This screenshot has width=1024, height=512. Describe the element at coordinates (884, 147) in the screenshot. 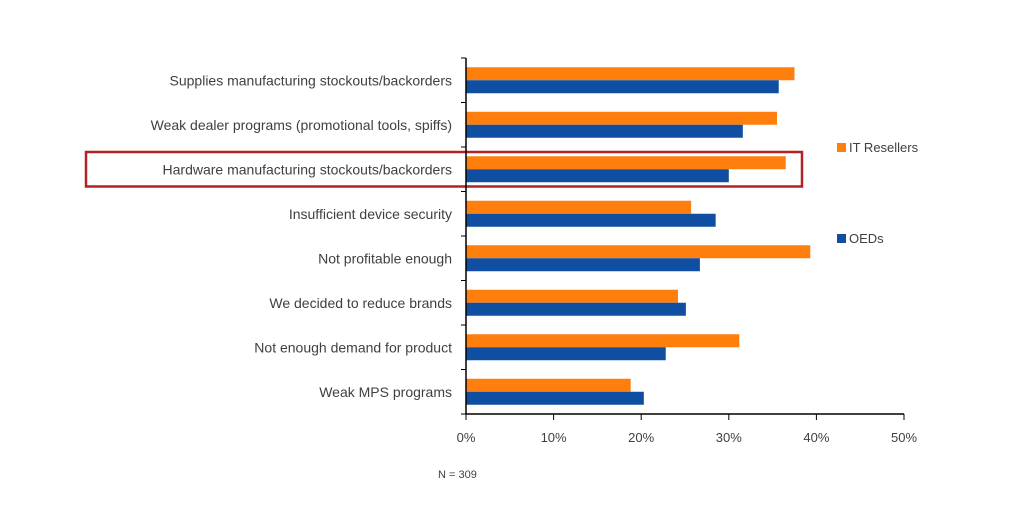

I see `legend-label-0: IT Resellers` at that location.